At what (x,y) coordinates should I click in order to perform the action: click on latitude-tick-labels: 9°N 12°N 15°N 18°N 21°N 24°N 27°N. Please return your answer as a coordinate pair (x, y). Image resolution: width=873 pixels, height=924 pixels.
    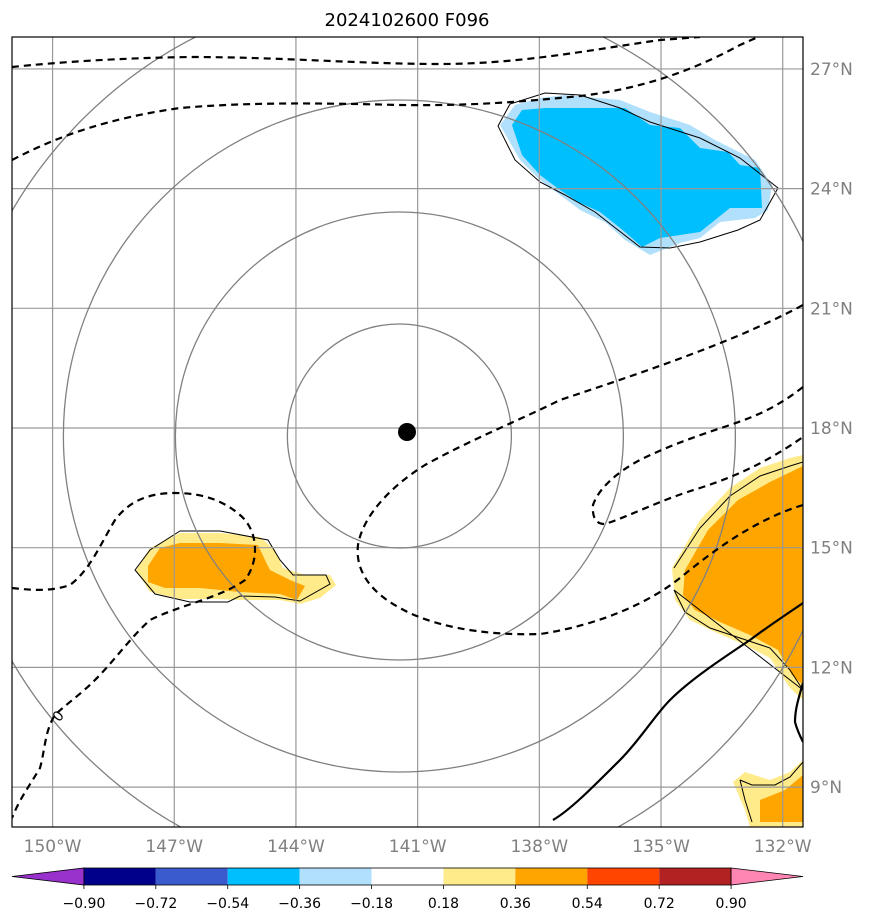
    Looking at the image, I should click on (831, 429).